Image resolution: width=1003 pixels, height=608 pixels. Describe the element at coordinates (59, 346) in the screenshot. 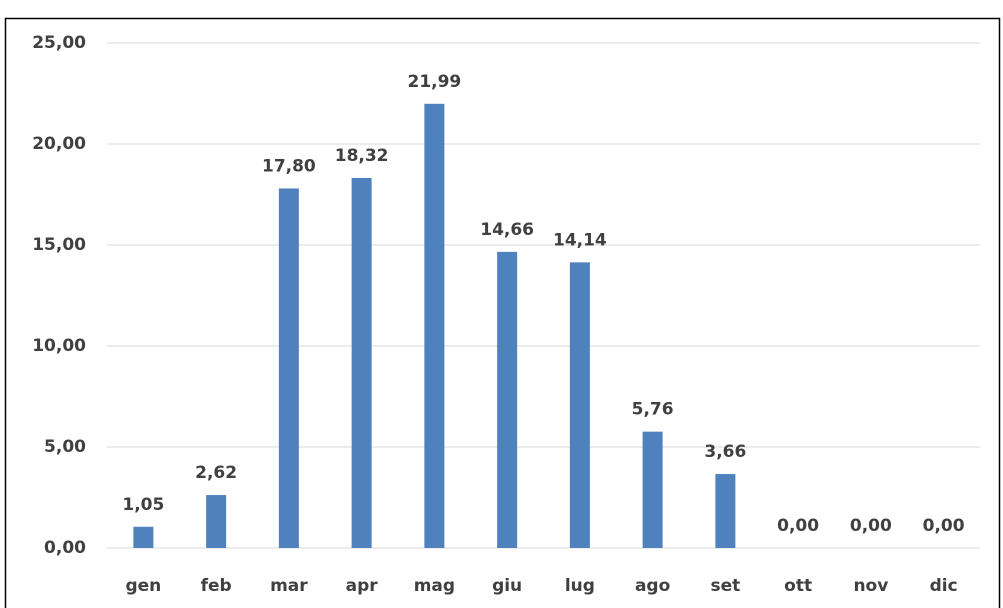

I see `y-tick-label: 10,00` at that location.